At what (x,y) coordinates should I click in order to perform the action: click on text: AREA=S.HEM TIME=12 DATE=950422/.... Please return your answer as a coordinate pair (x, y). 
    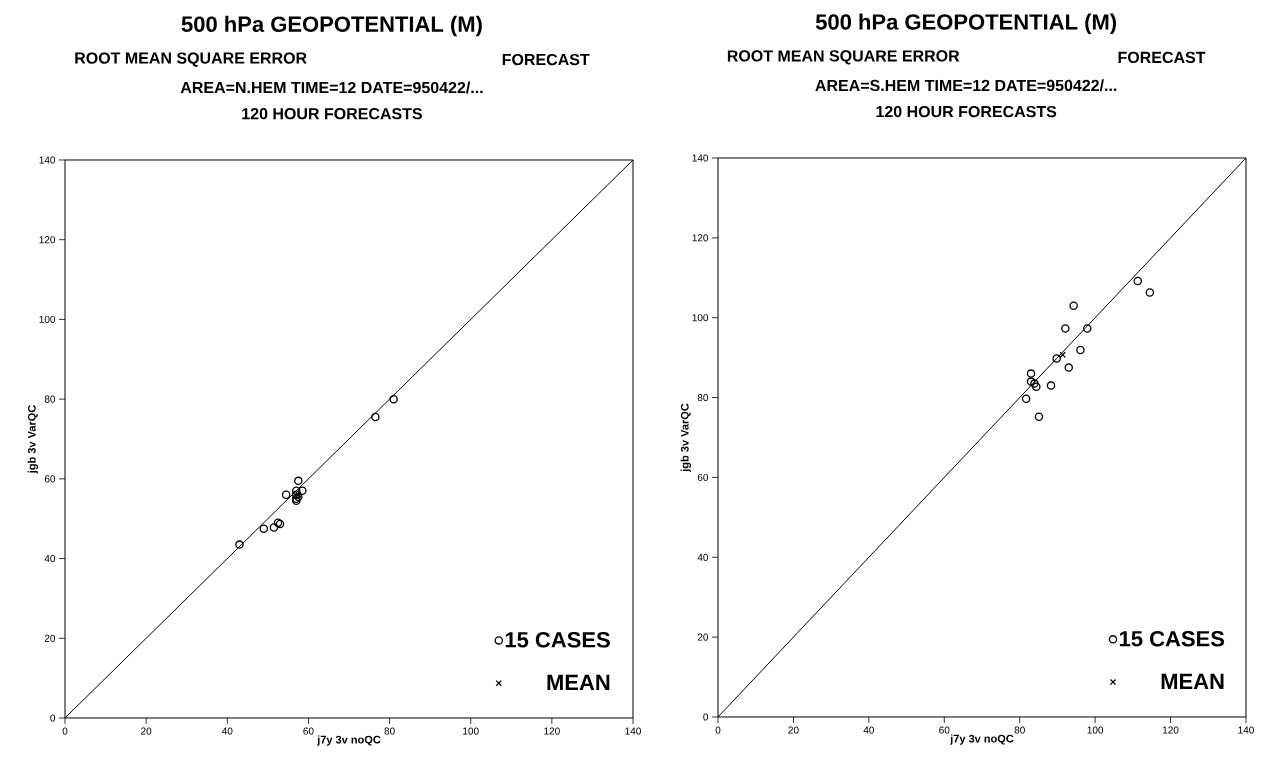
    Looking at the image, I should click on (966, 85).